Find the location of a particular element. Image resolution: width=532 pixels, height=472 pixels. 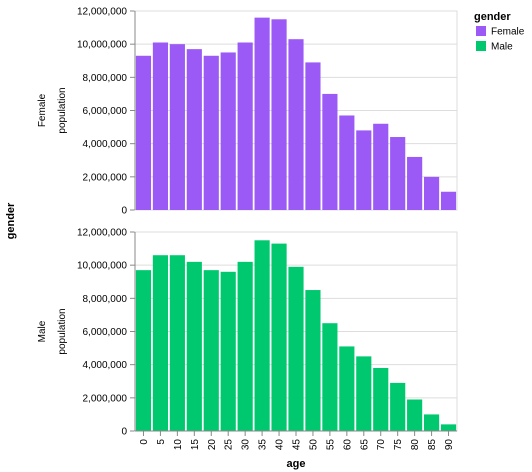

x-tick-label: 60 is located at coordinates (347, 445).